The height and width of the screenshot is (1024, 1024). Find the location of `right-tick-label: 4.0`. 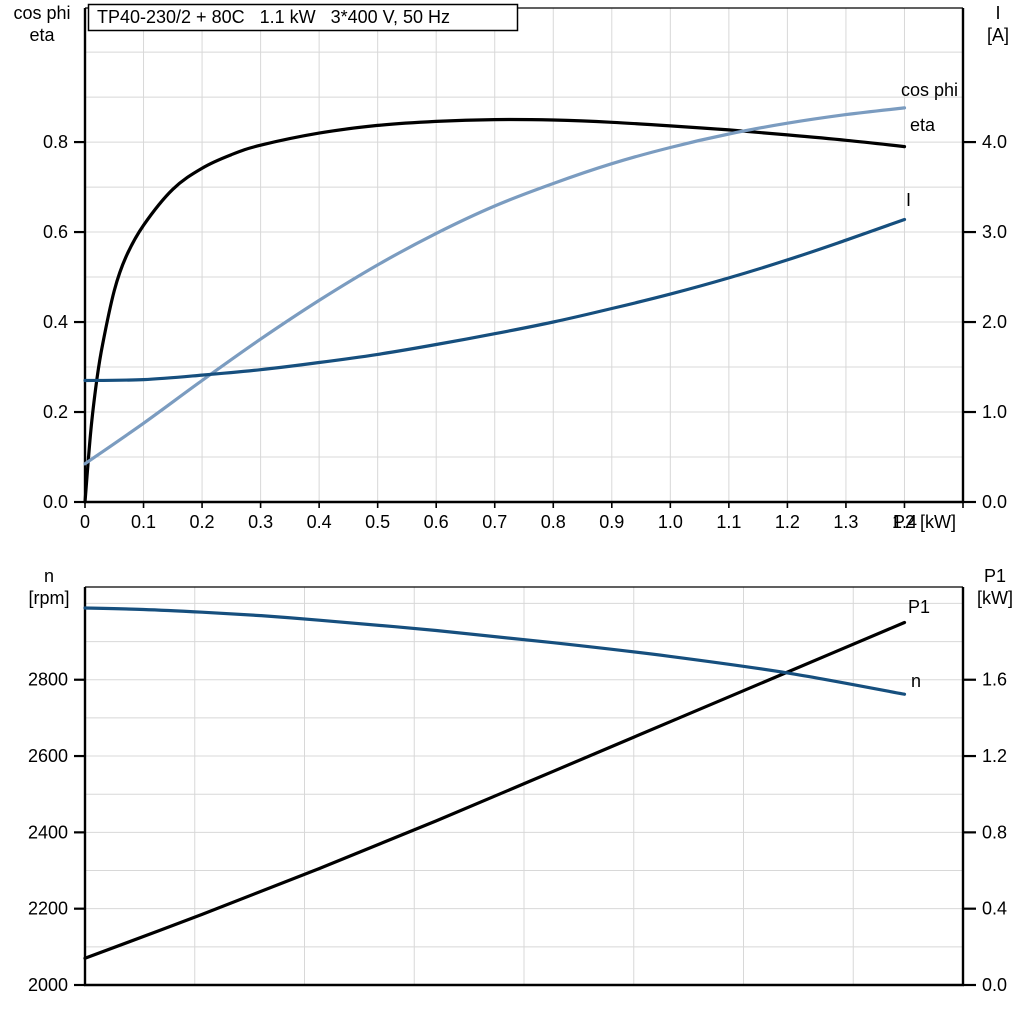

right-tick-label: 4.0 is located at coordinates (994, 142).